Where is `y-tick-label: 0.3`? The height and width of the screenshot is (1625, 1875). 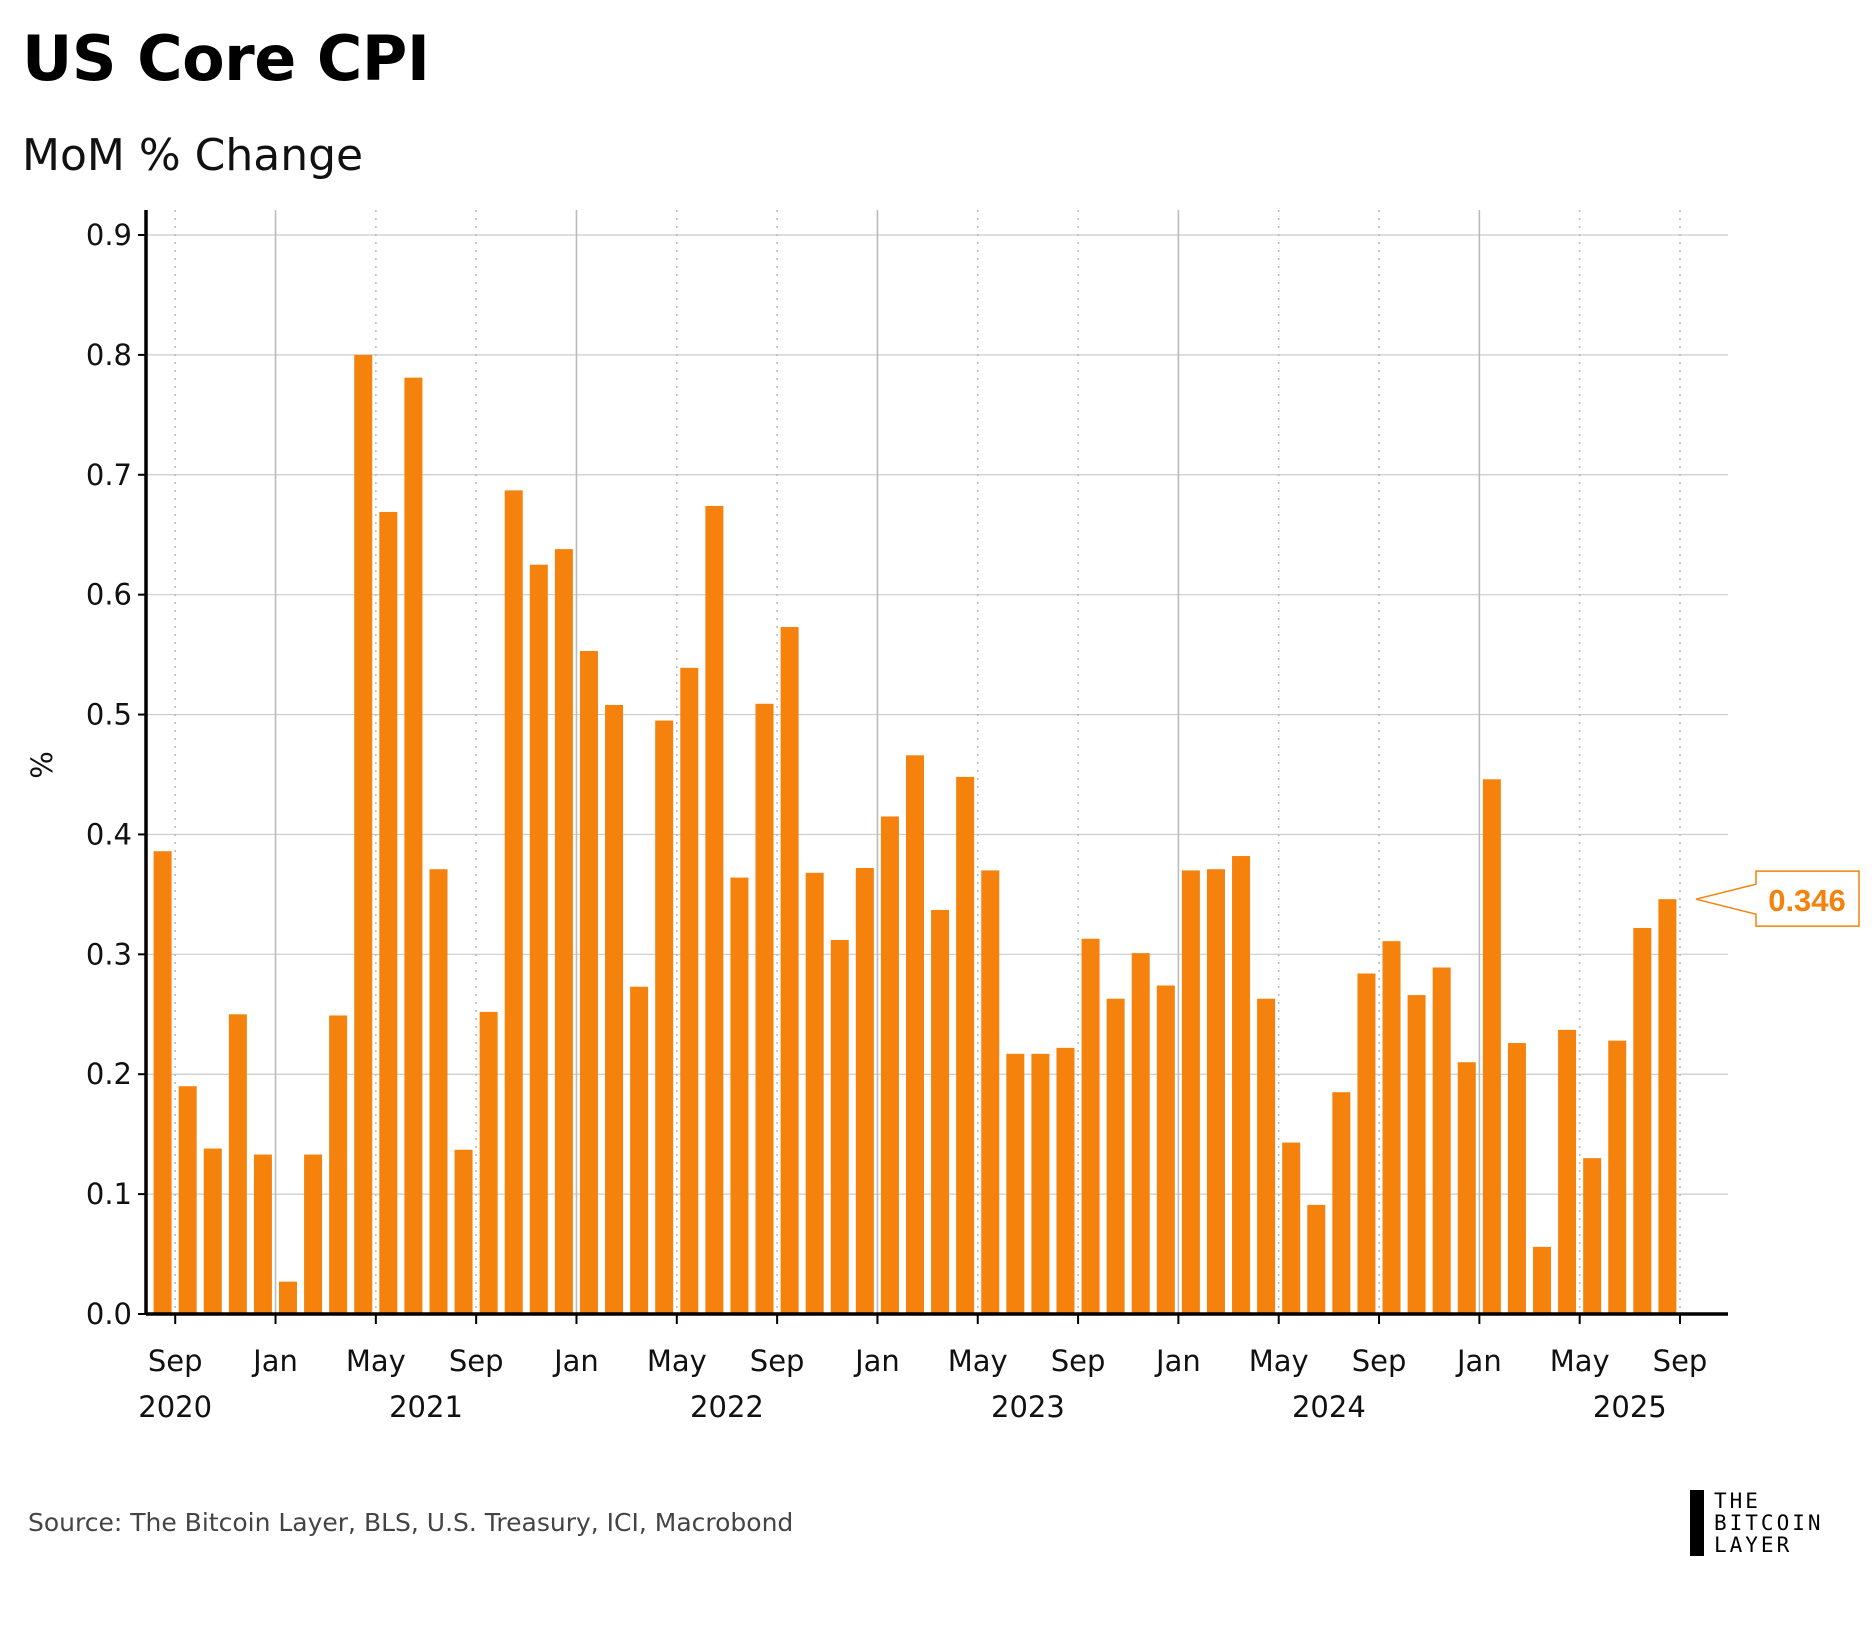
y-tick-label: 0.3 is located at coordinates (109, 954).